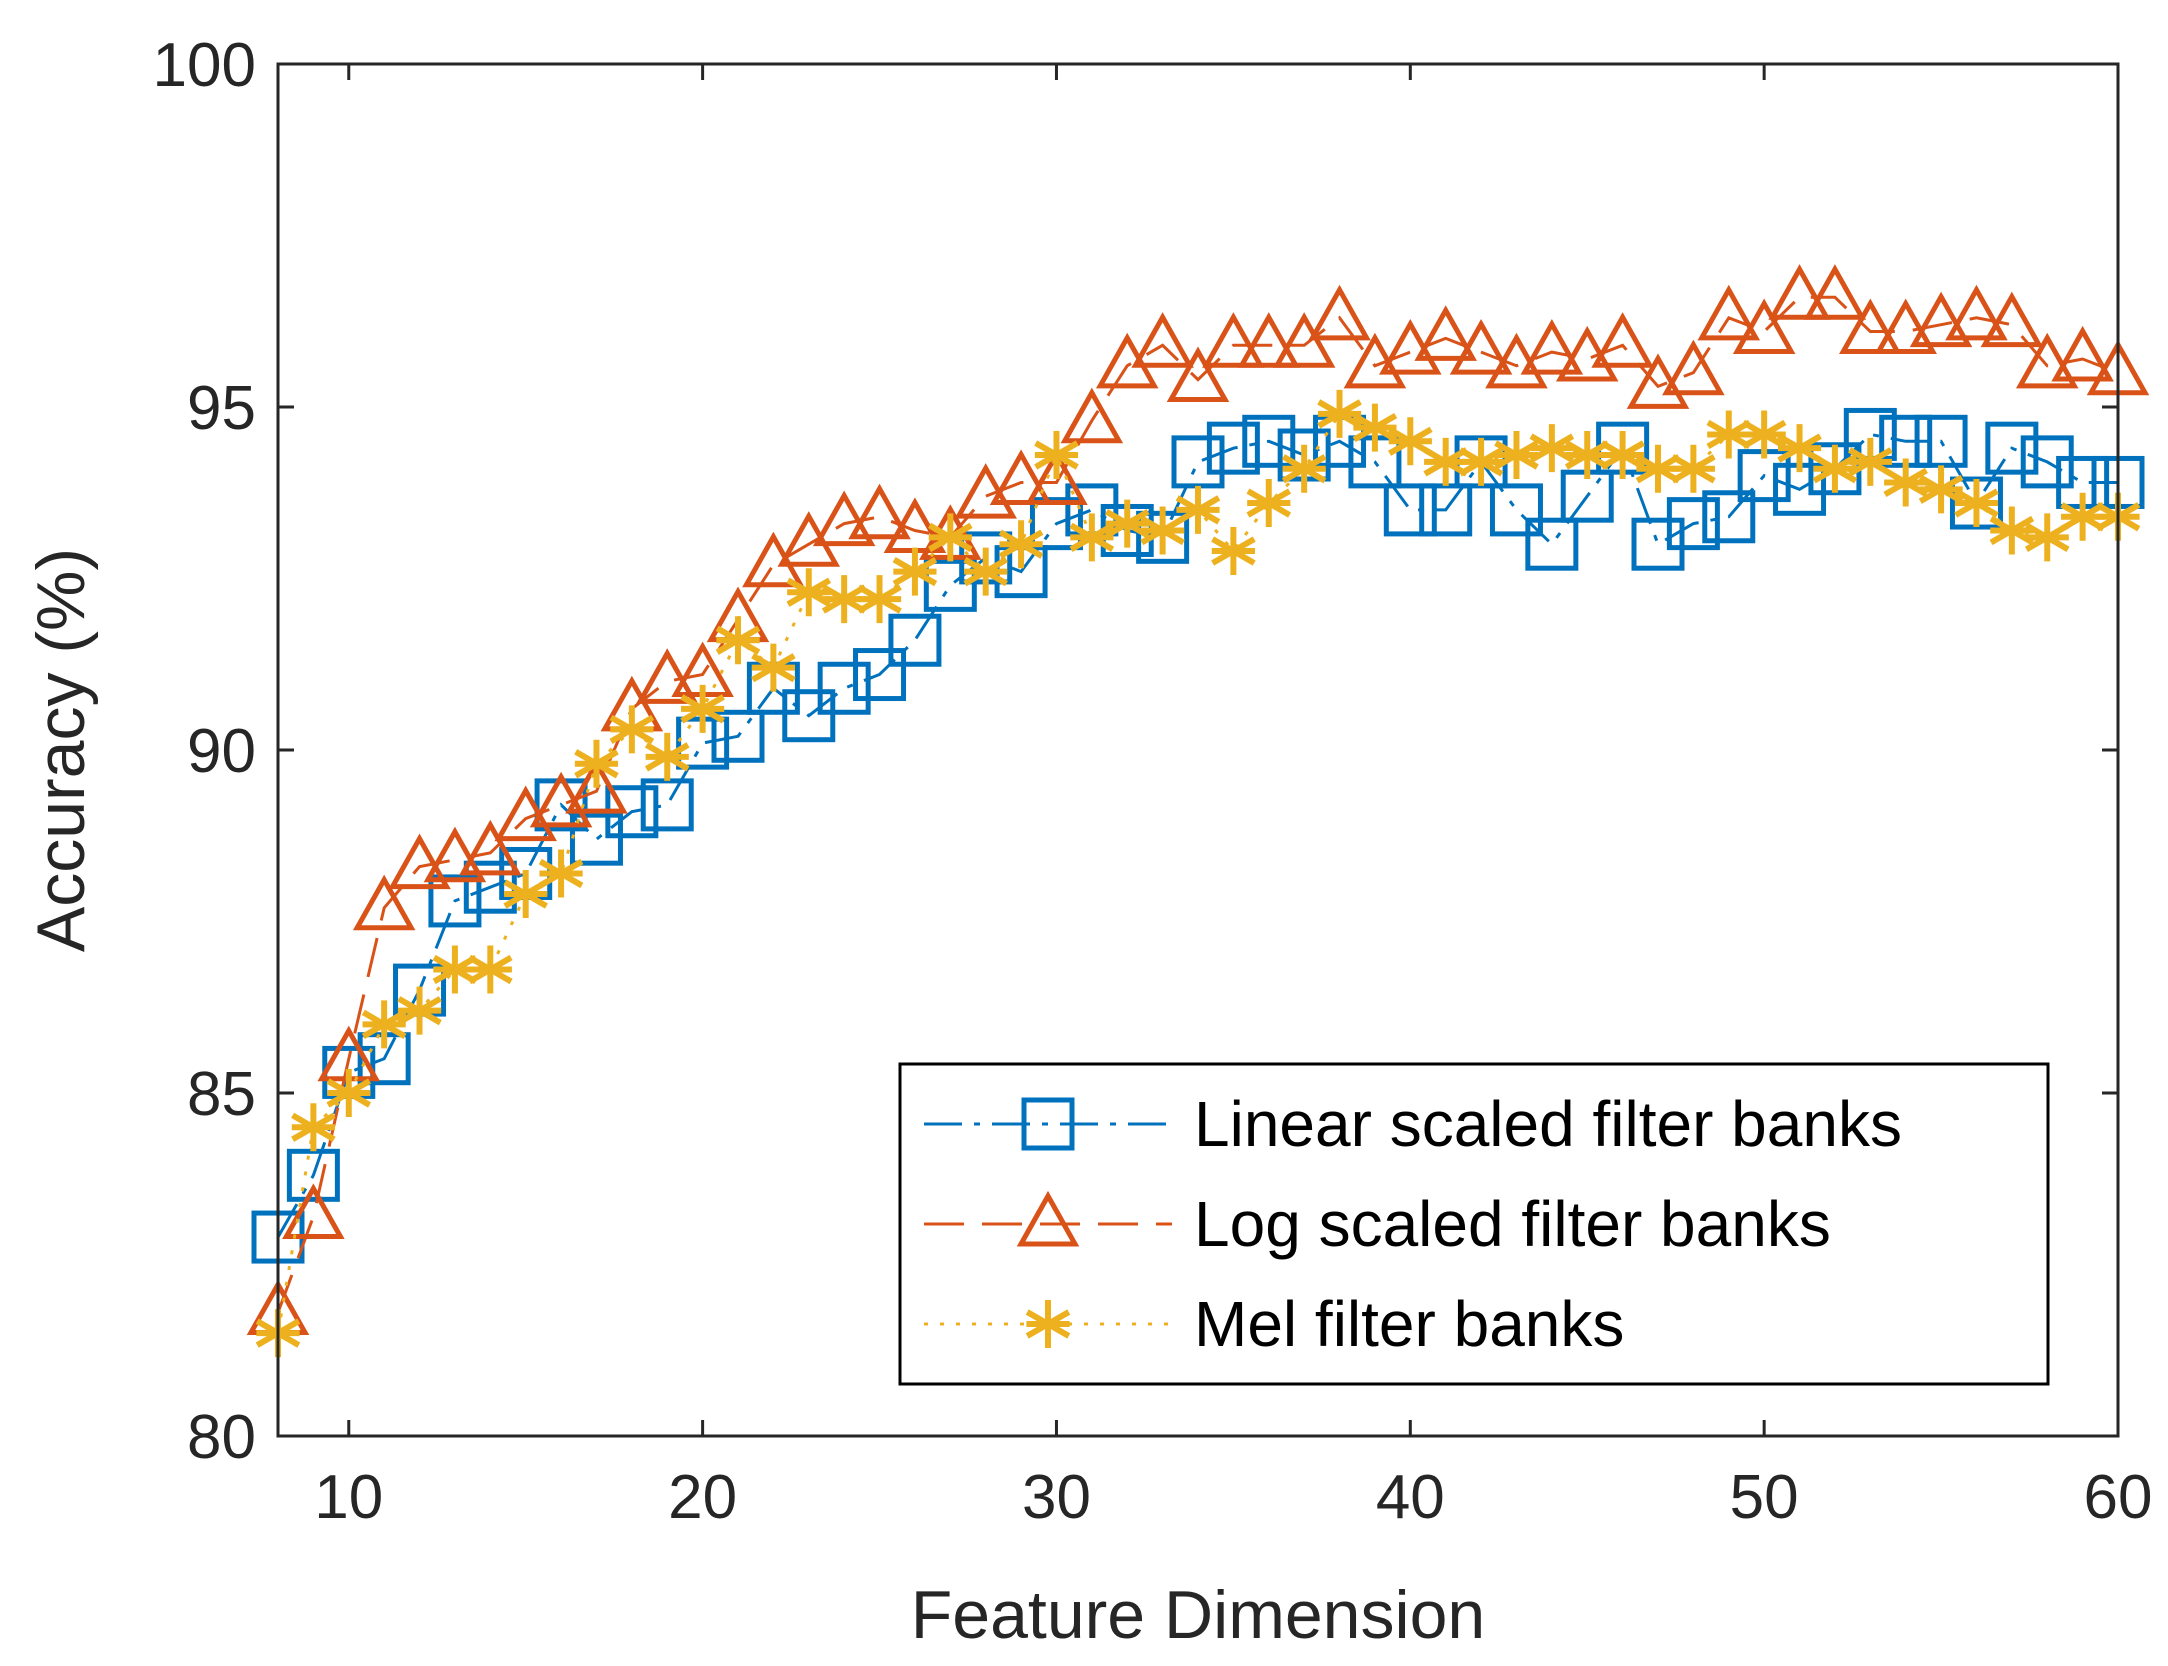 Image resolution: width=2168 pixels, height=1666 pixels. I want to click on legend-entry: Linear scaled filter banks, so click(1413, 1124).